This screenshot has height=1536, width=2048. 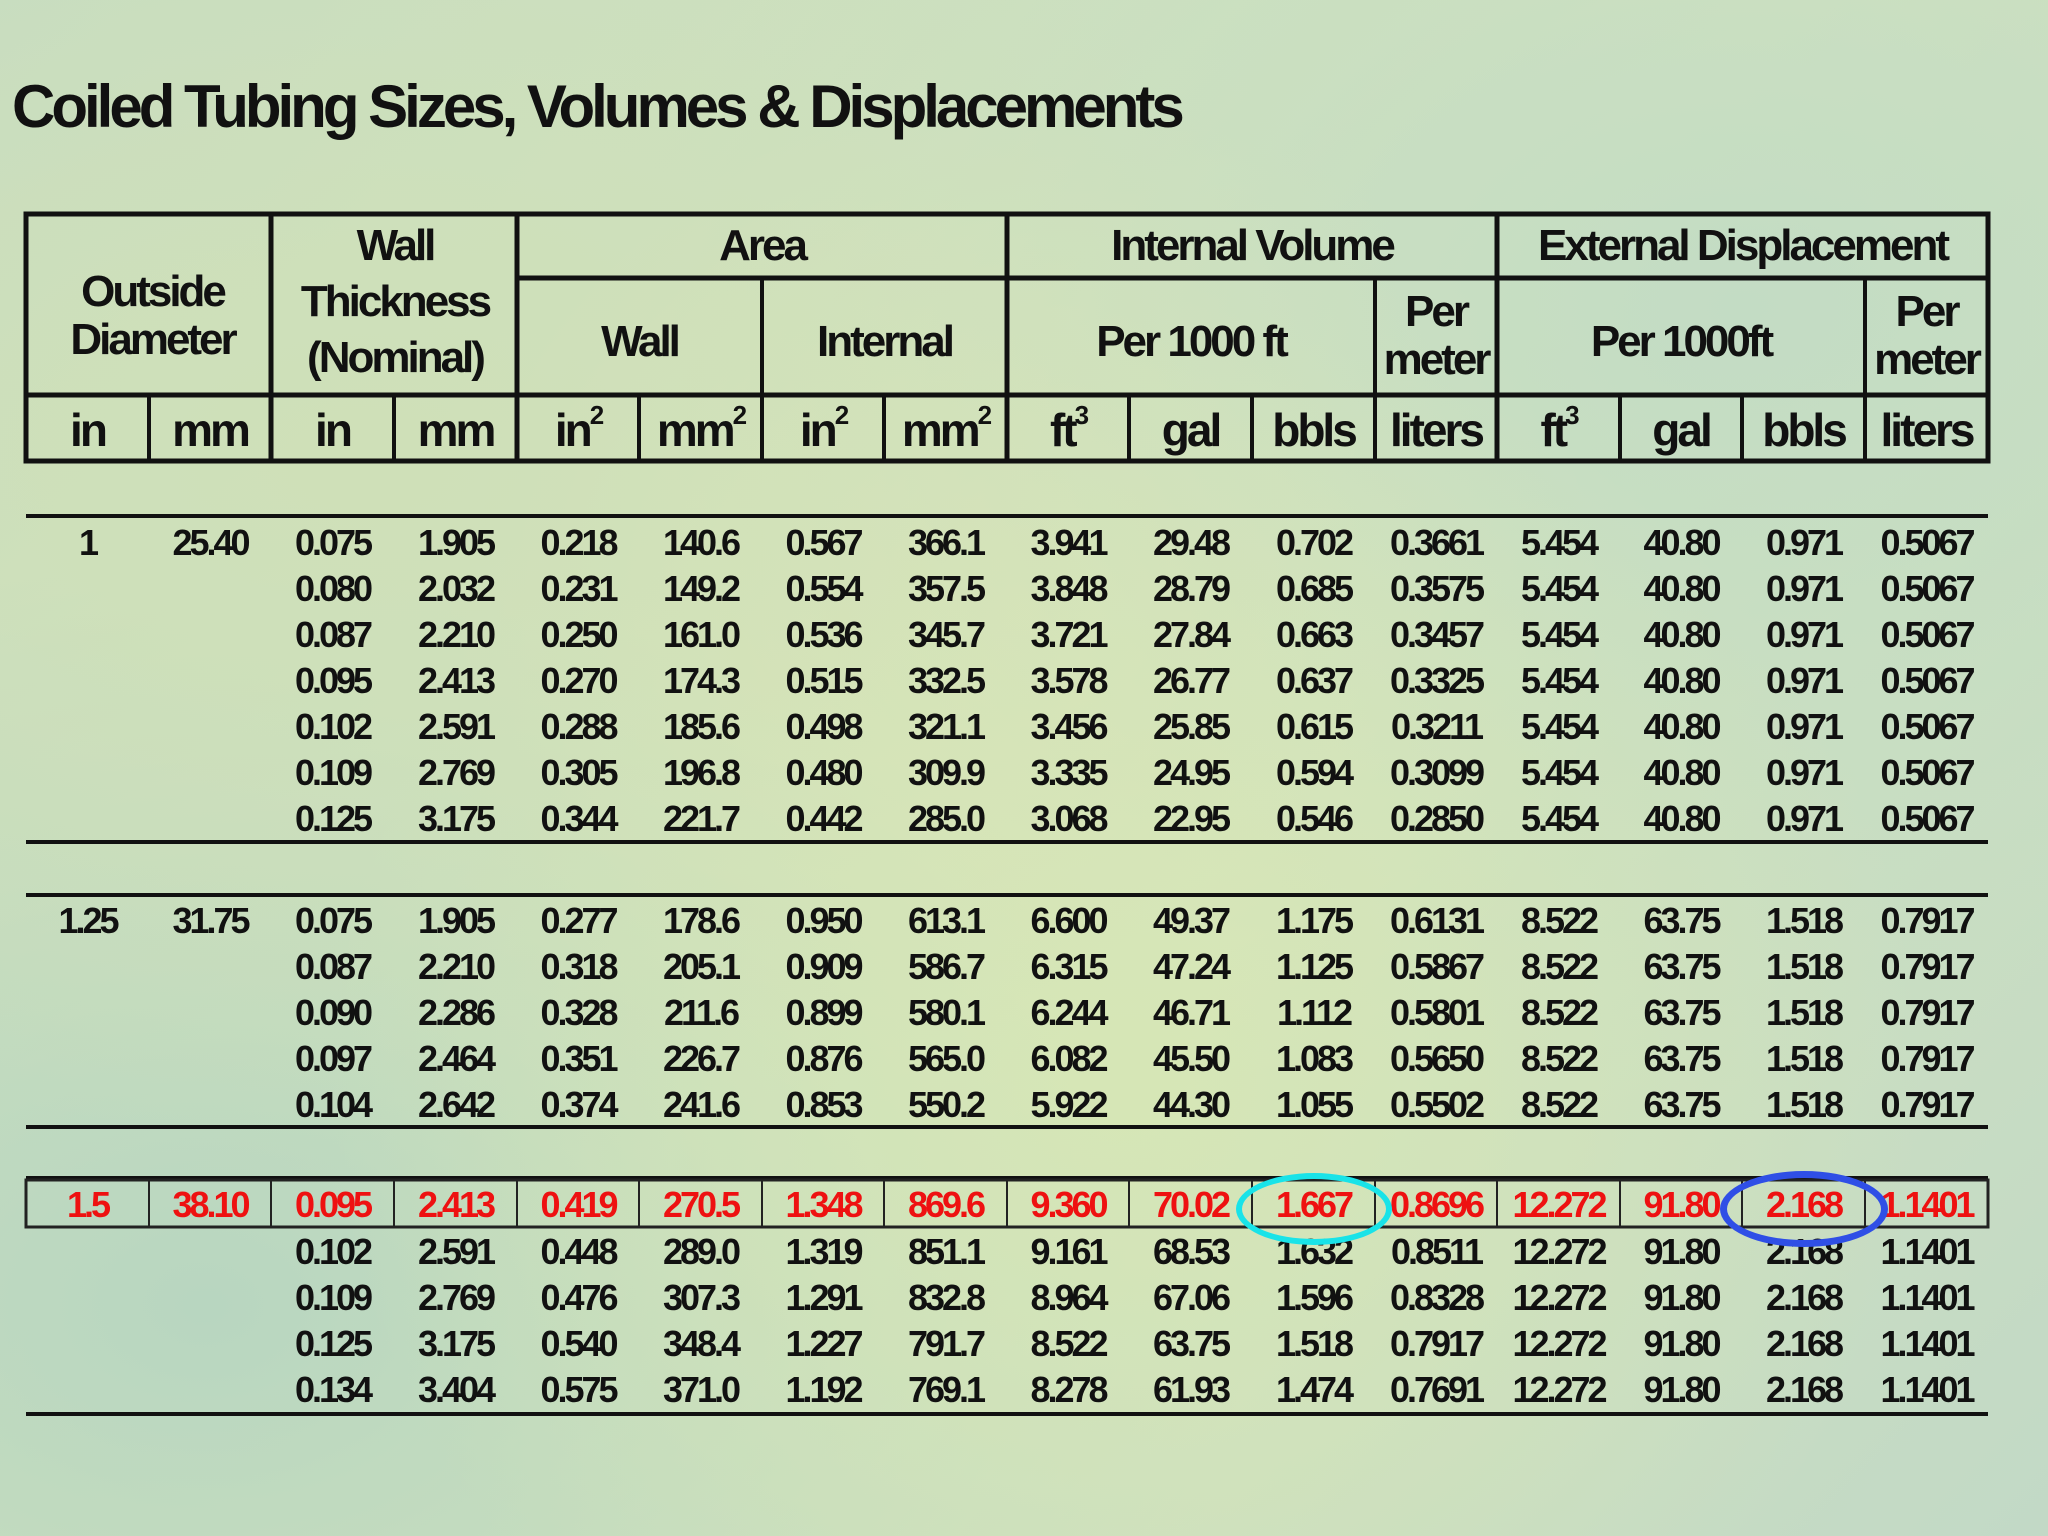 I want to click on table-cell-area-int-mm2: 321.1, so click(x=946, y=726).